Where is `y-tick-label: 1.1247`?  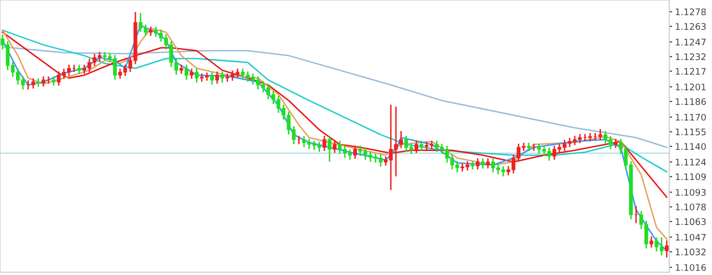
y-tick-label: 1.1247 is located at coordinates (691, 42).